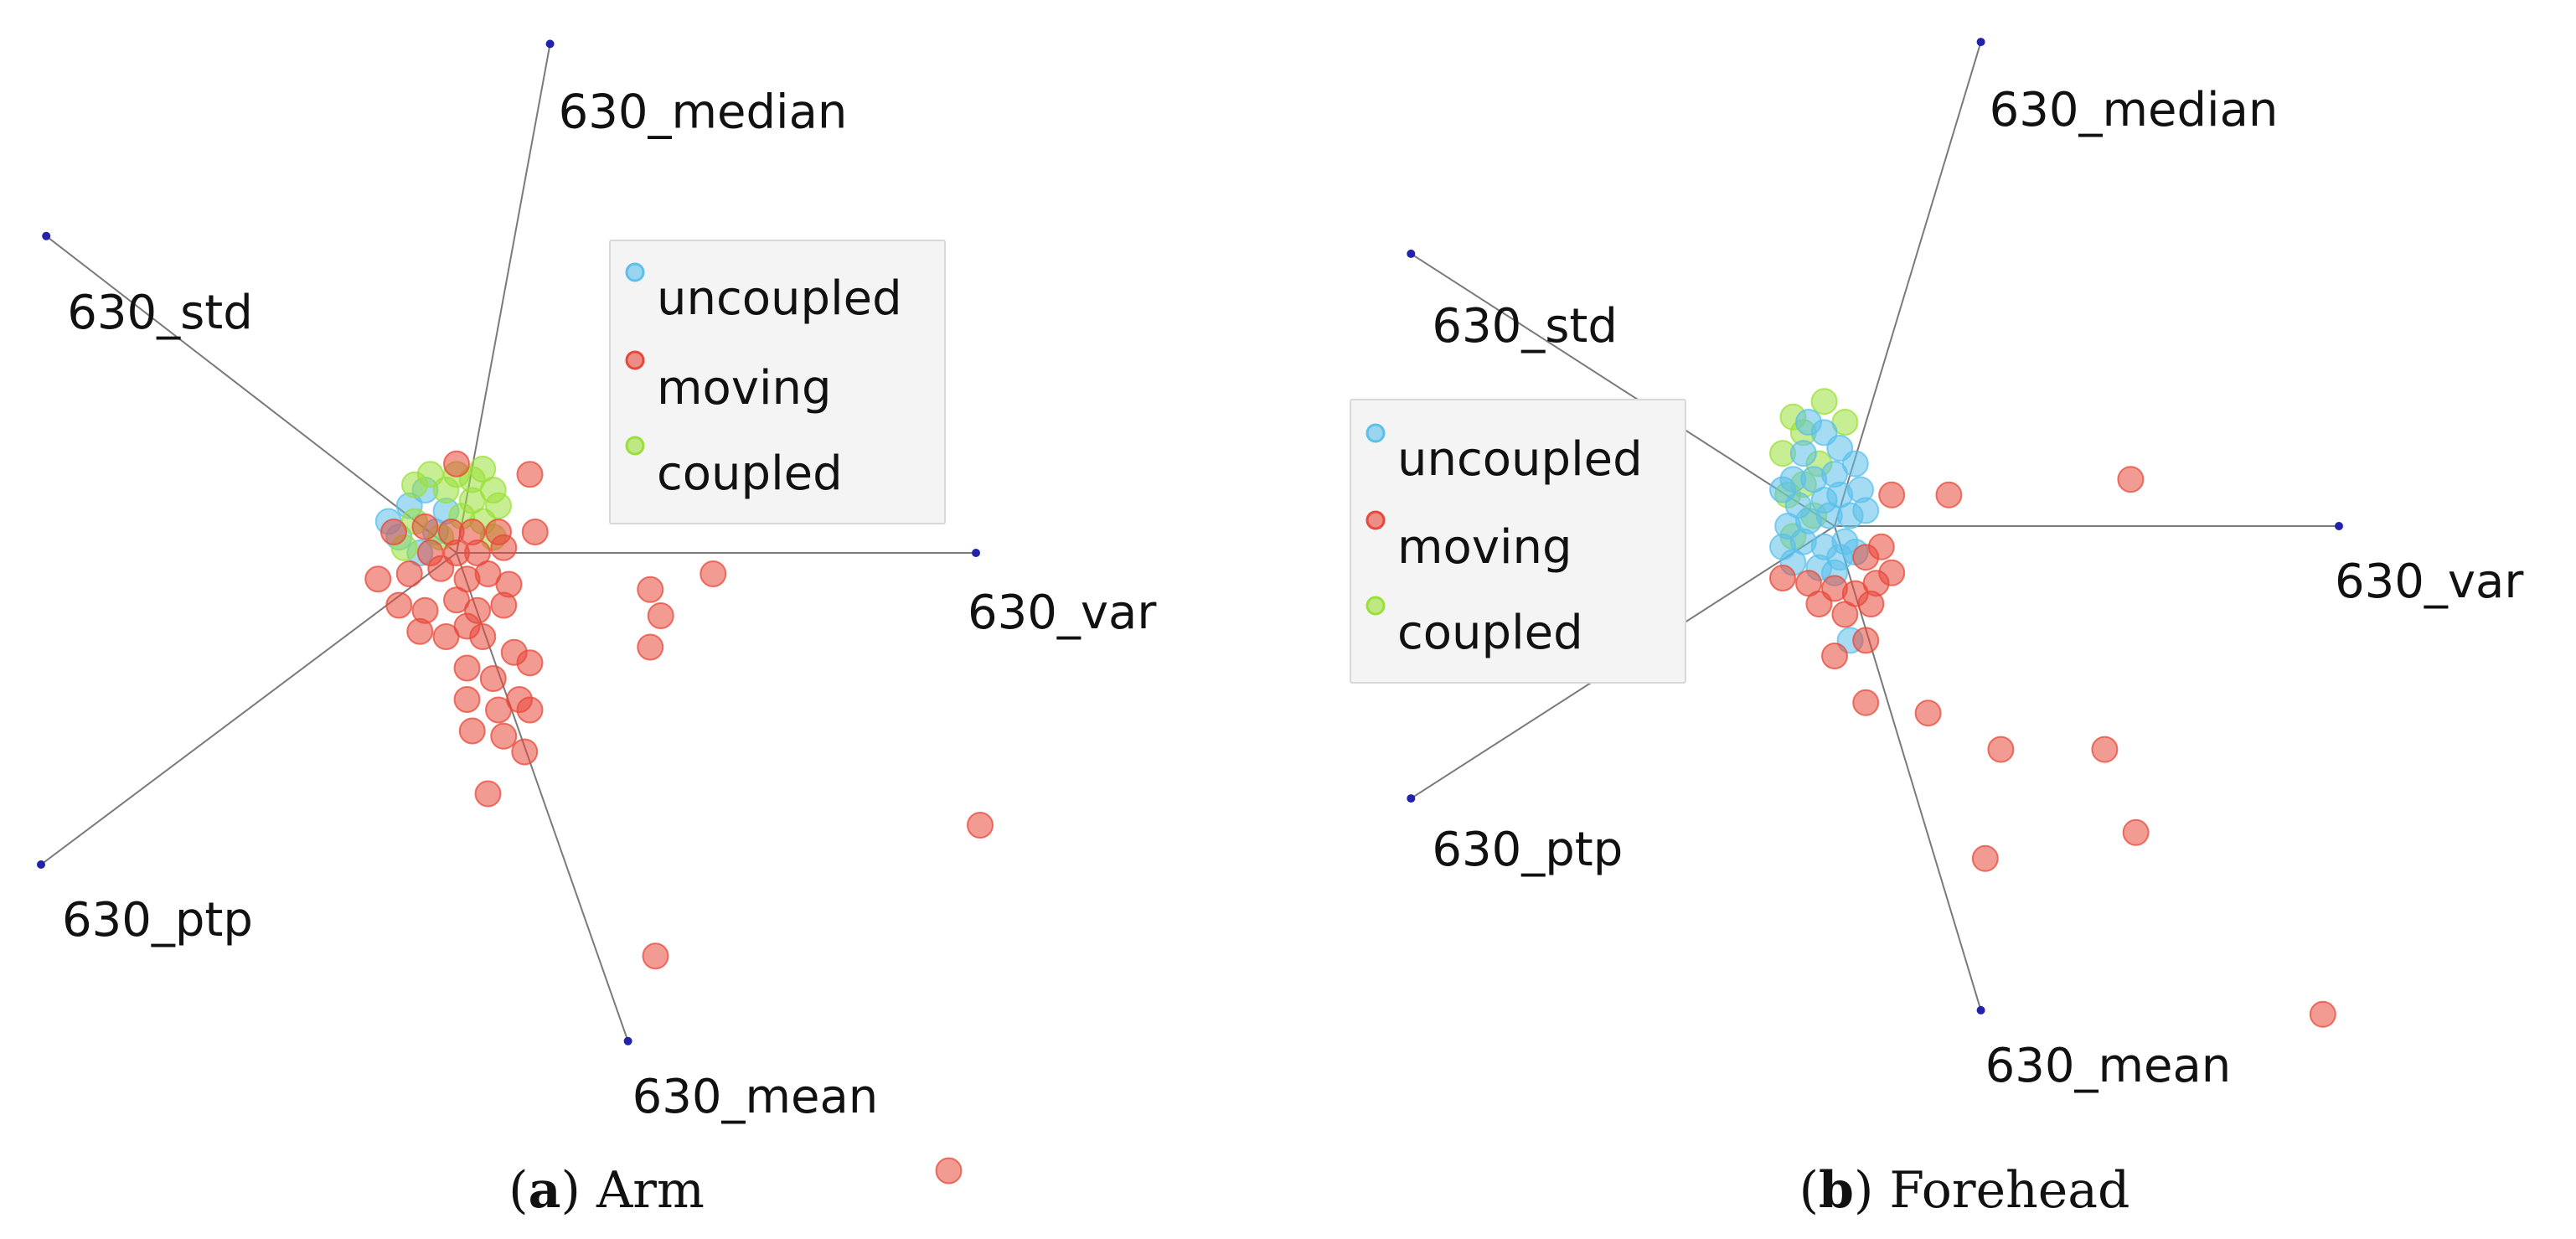  What do you see at coordinates (545, 1190) in the screenshot?
I see `caption-letter: a` at bounding box center [545, 1190].